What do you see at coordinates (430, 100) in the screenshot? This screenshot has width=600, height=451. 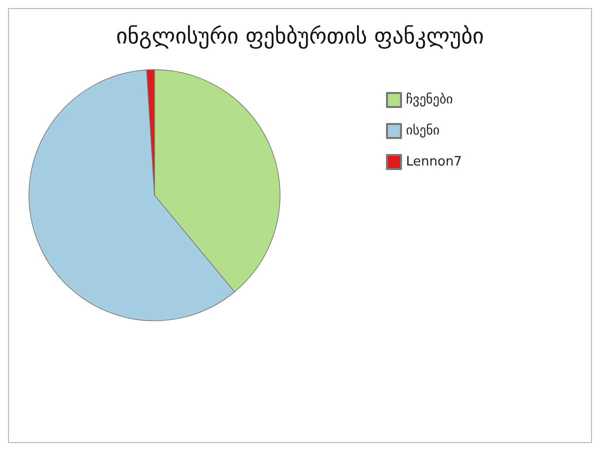 I see `legend-label: ჩვენები` at bounding box center [430, 100].